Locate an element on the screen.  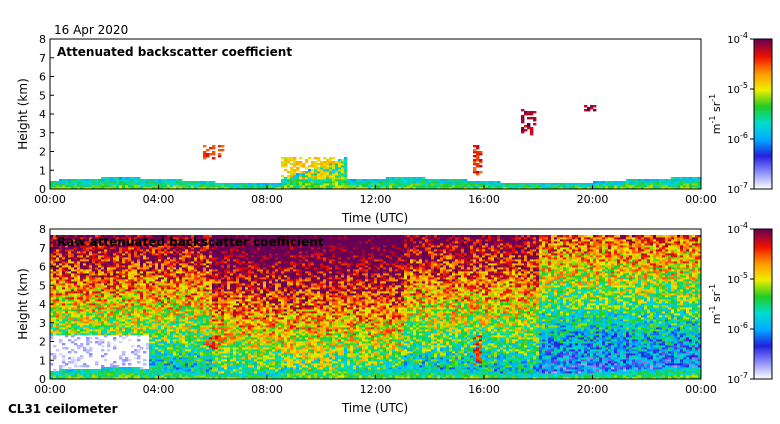
y-tick-label: 4 is located at coordinates (42, 114).